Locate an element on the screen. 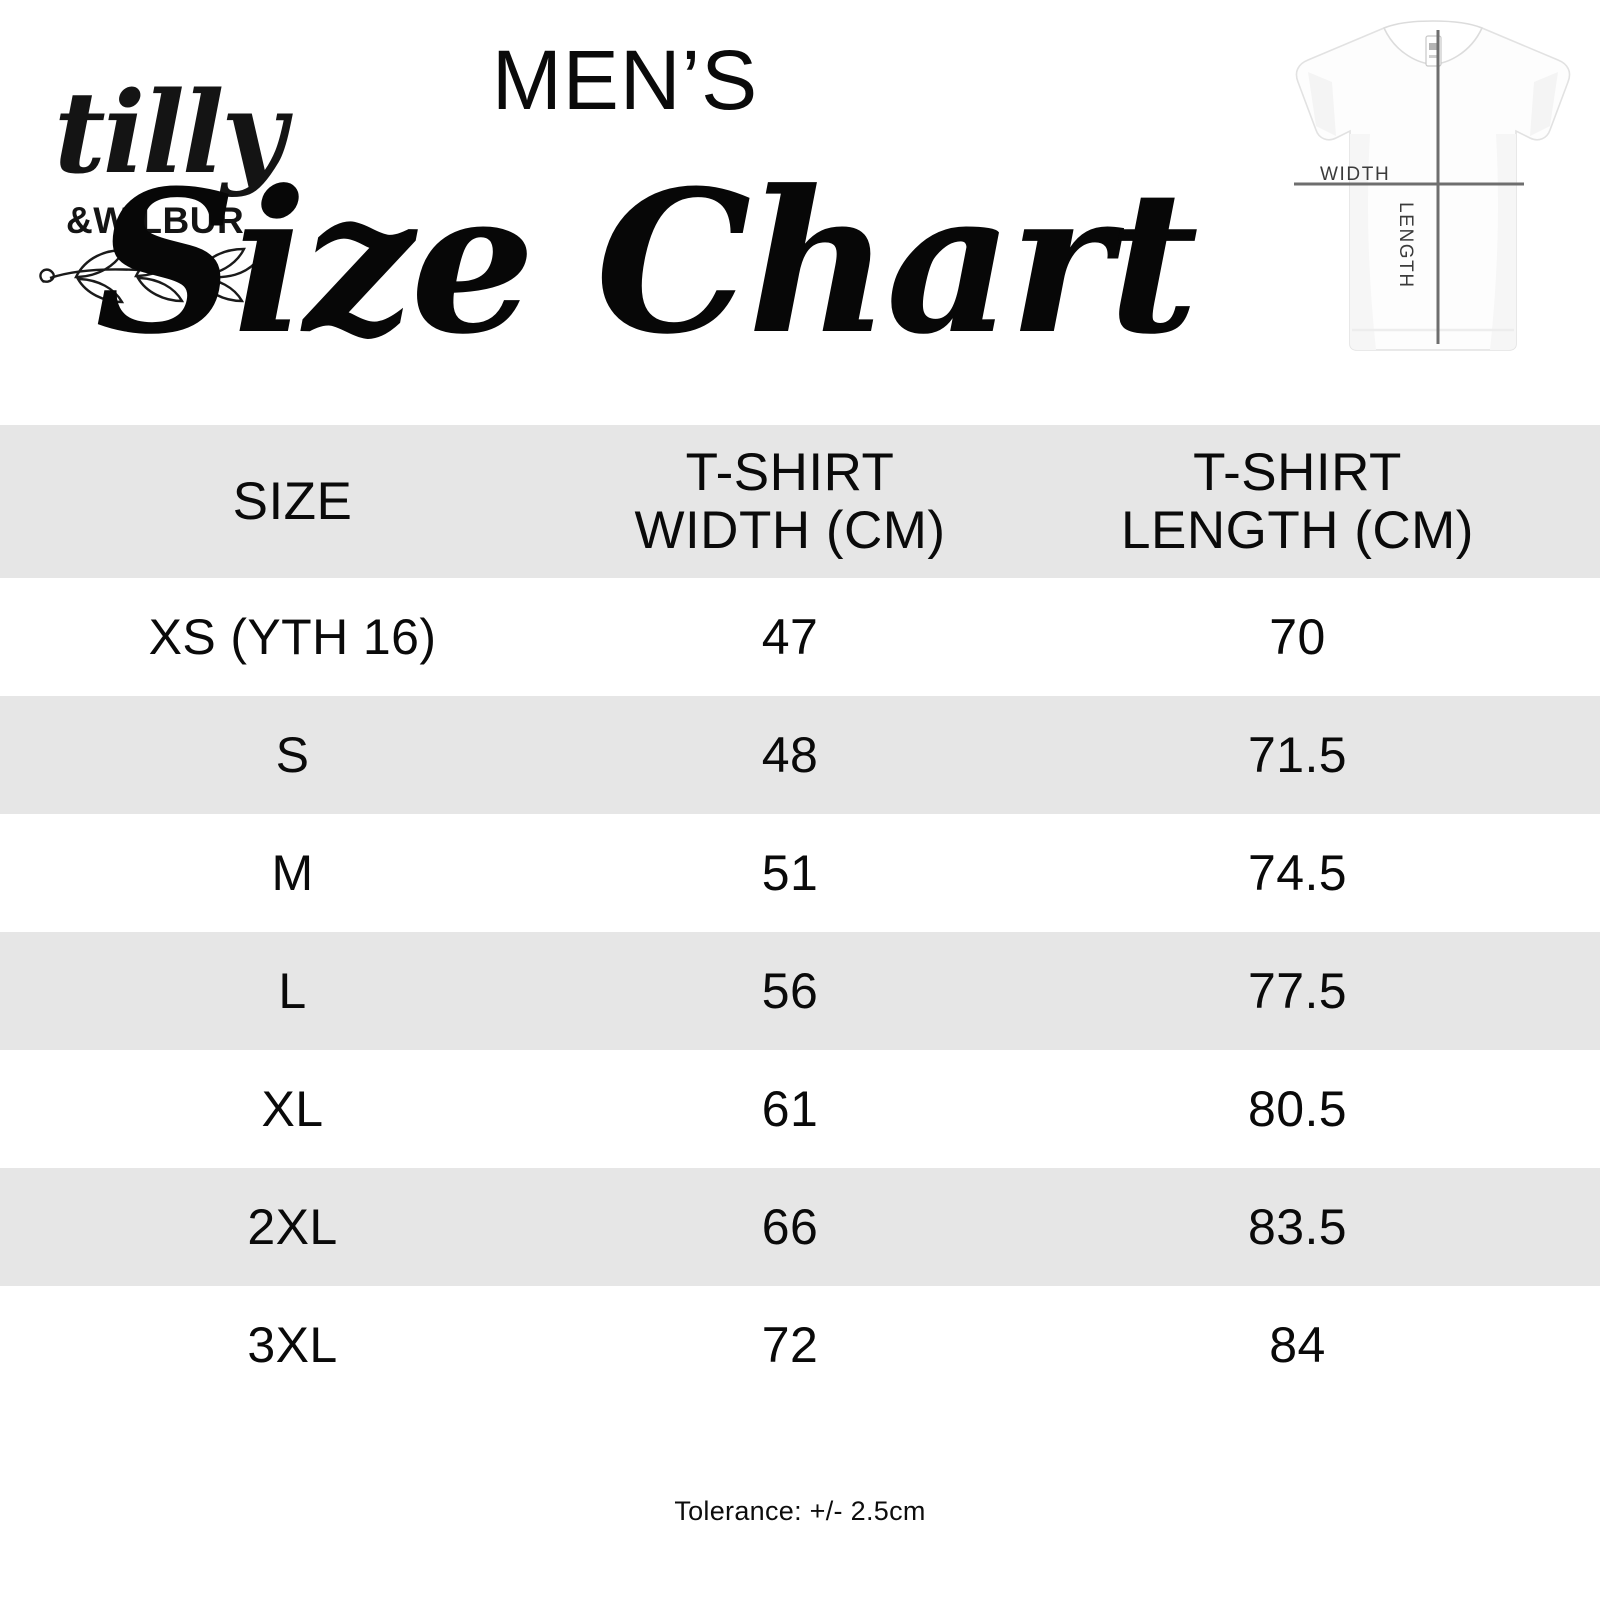 The height and width of the screenshot is (1600, 1600). brand-sub-name: &WILBUR is located at coordinates (155, 220).